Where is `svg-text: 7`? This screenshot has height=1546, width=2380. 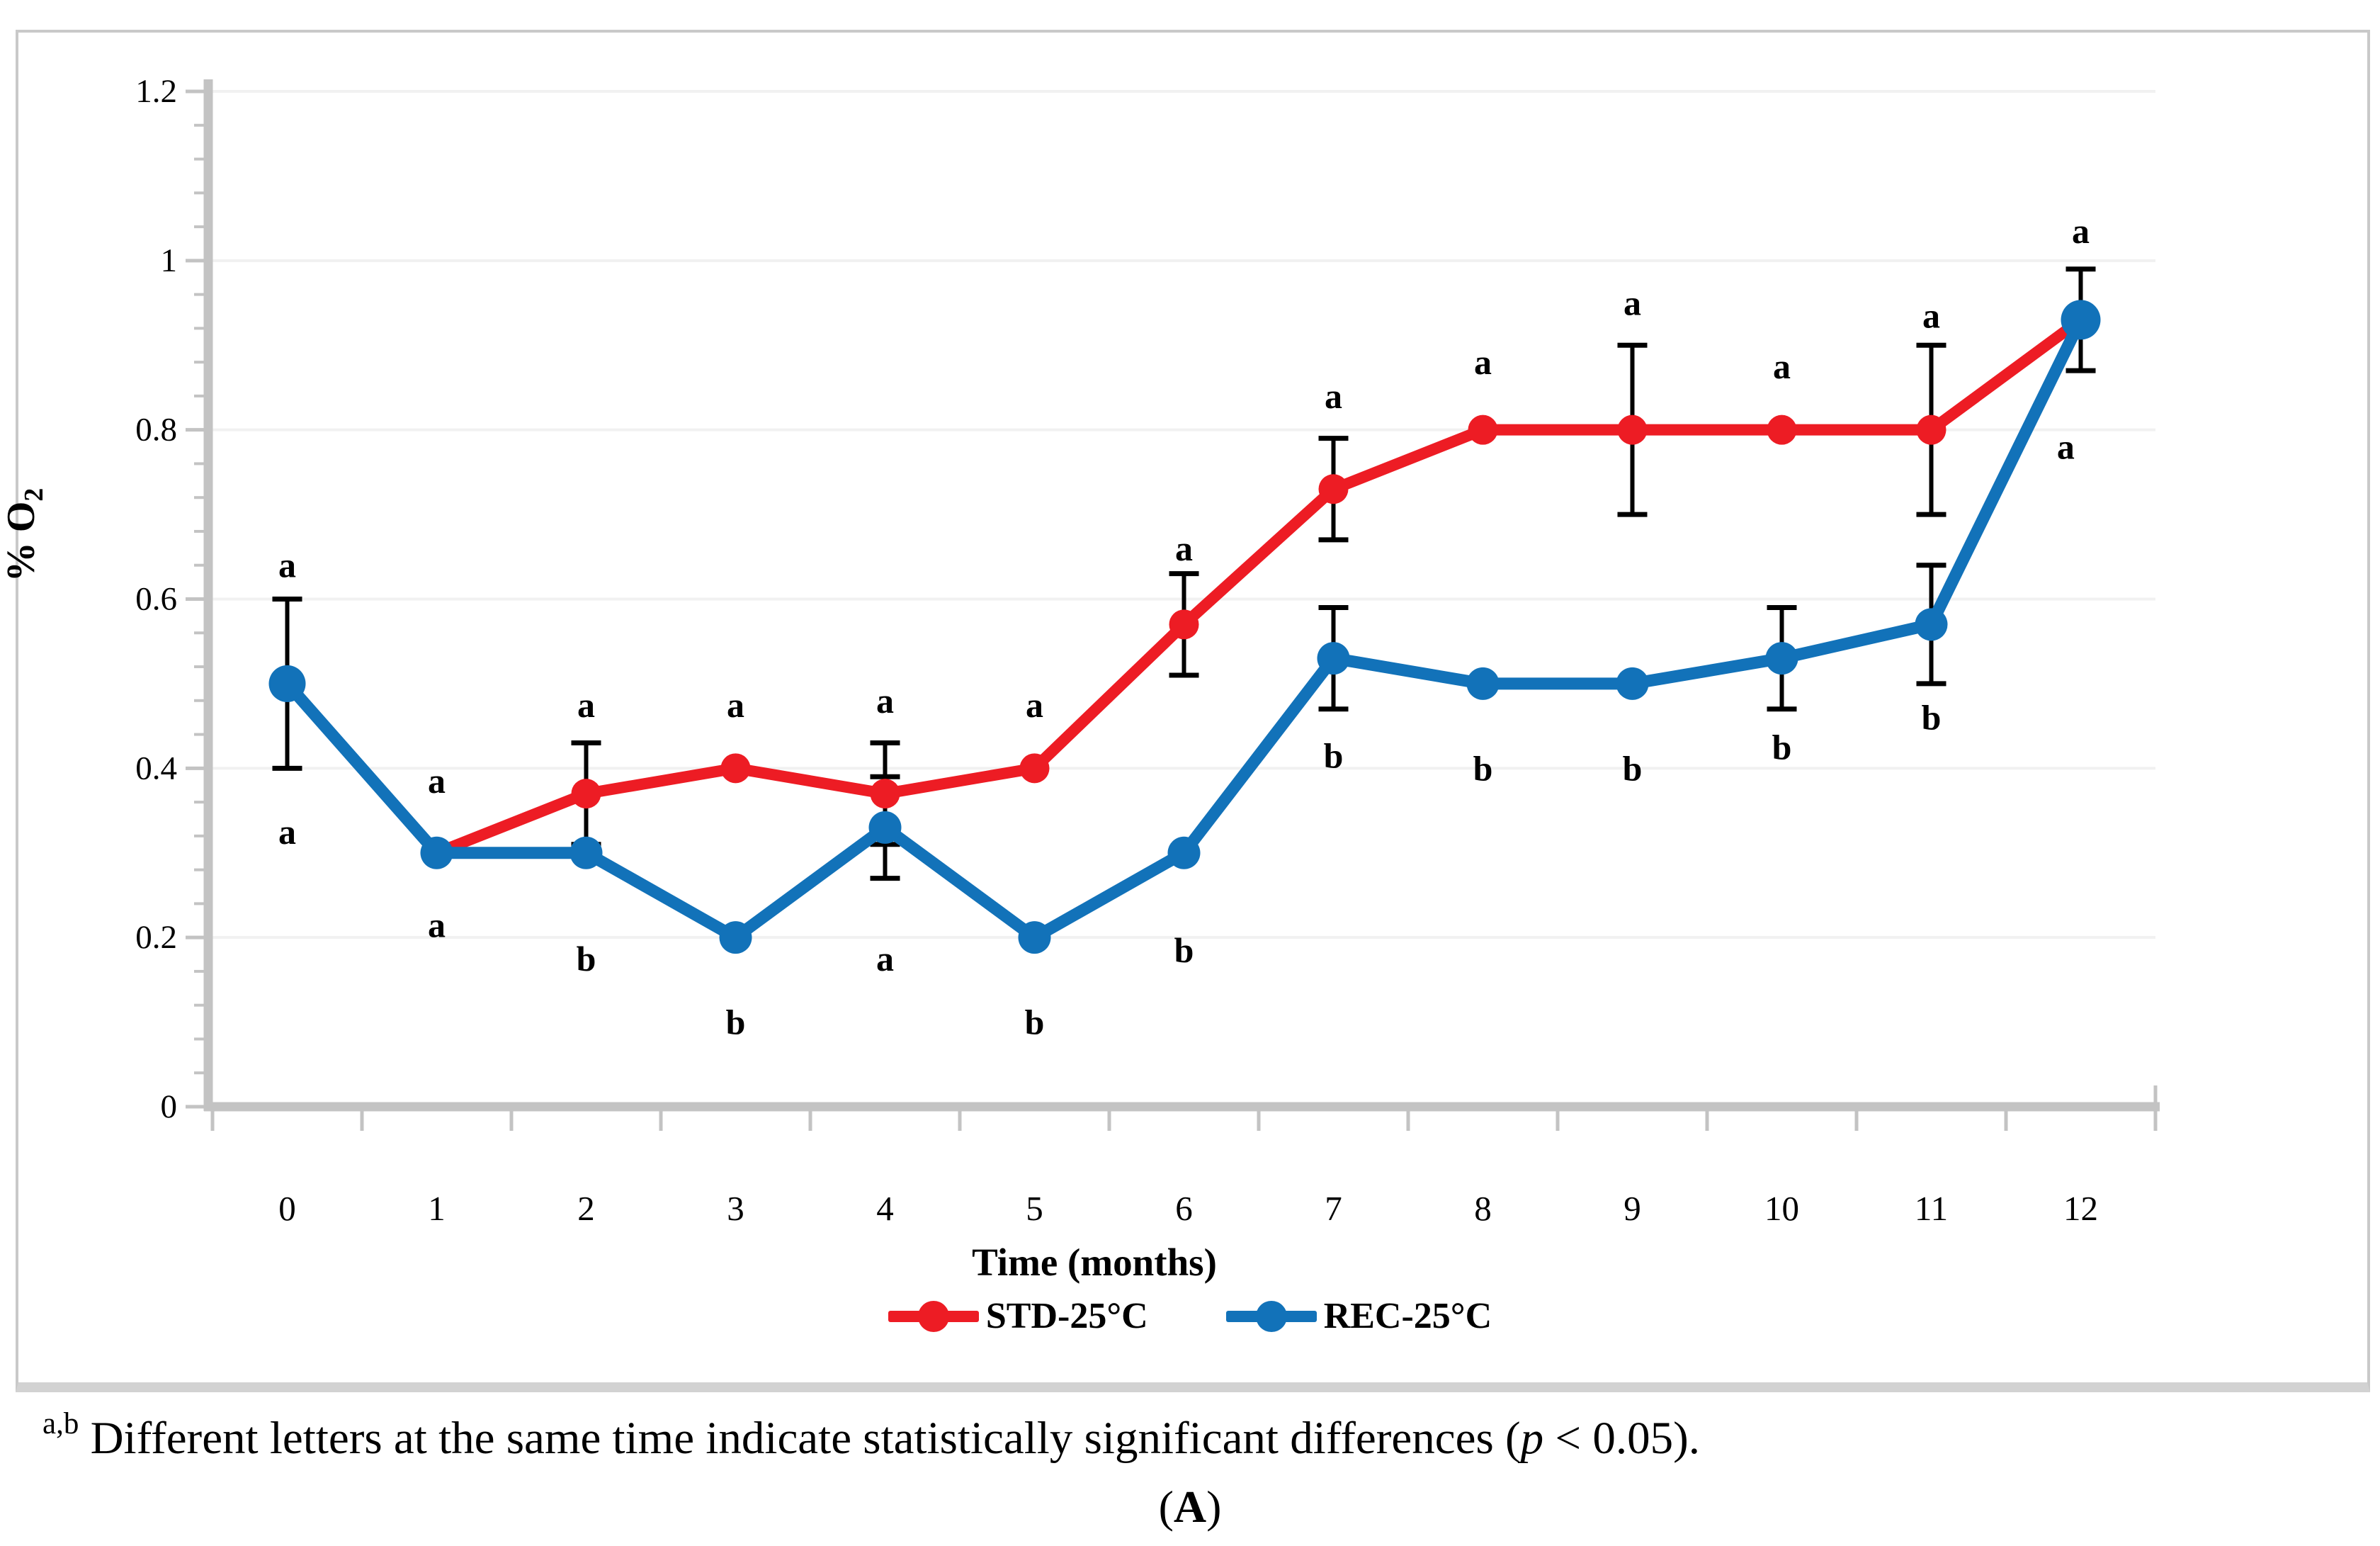
svg-text: 7 is located at coordinates (1334, 1208).